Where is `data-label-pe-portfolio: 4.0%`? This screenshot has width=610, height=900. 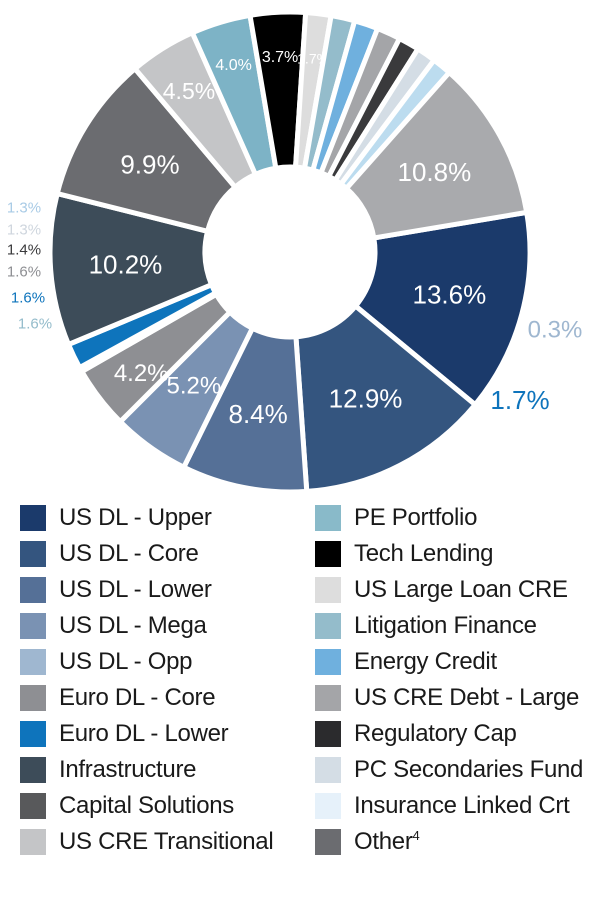 data-label-pe-portfolio: 4.0% is located at coordinates (233, 65).